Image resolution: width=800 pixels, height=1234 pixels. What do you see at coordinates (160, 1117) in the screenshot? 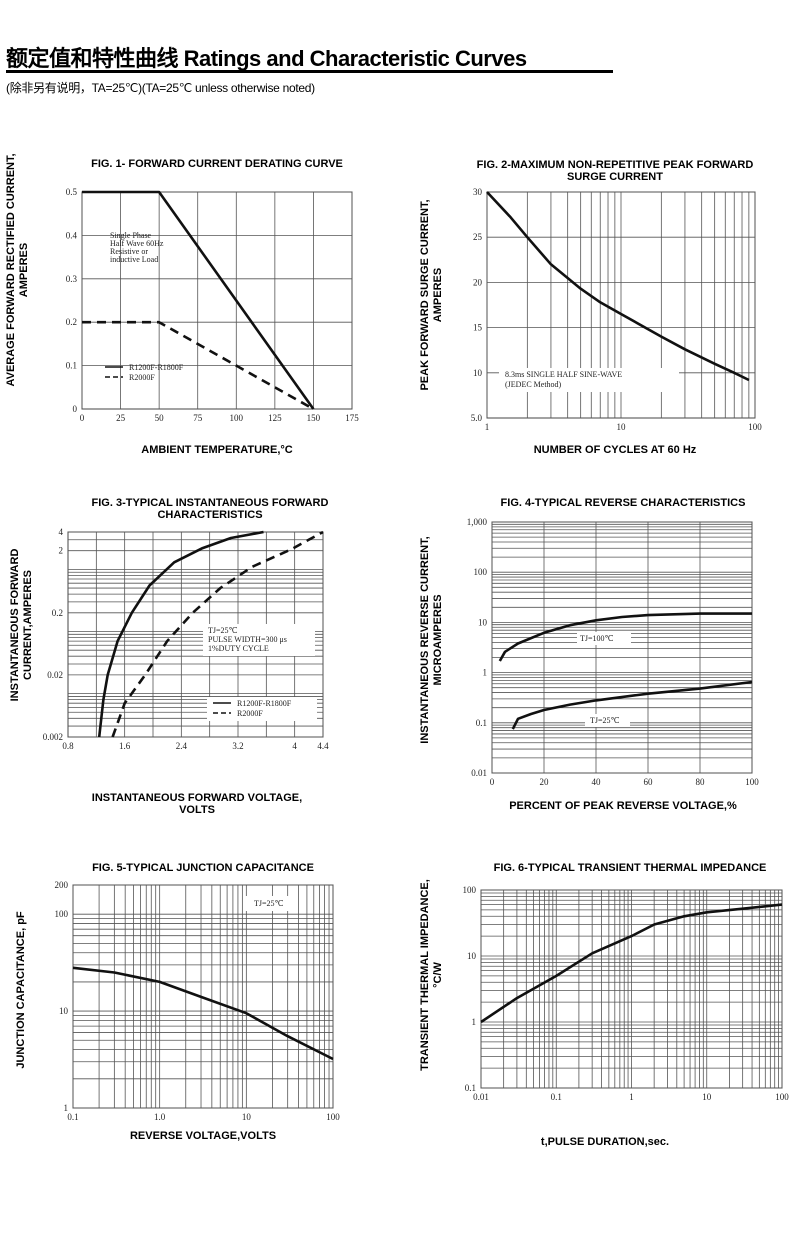
I see `x-tick-label: 1.0` at bounding box center [160, 1117].